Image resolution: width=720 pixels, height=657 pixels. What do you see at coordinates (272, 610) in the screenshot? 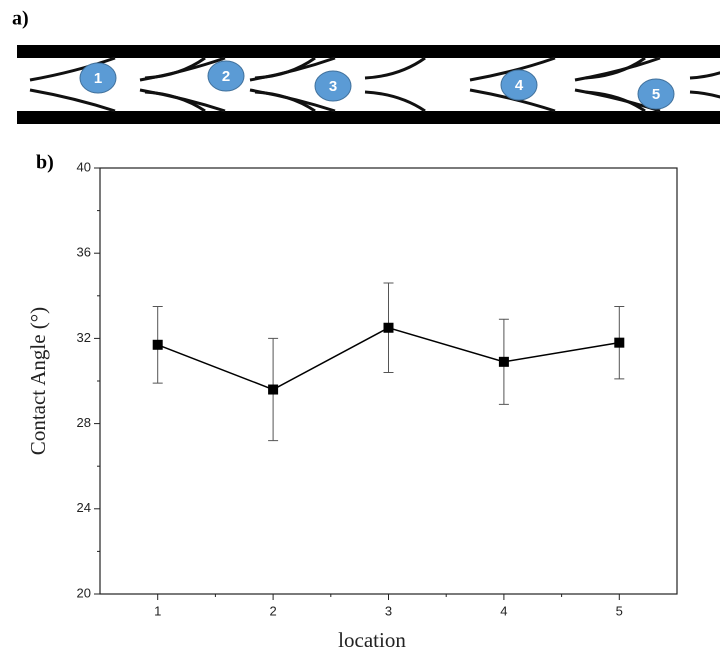
I see `x-tick-label: 2` at bounding box center [272, 610].